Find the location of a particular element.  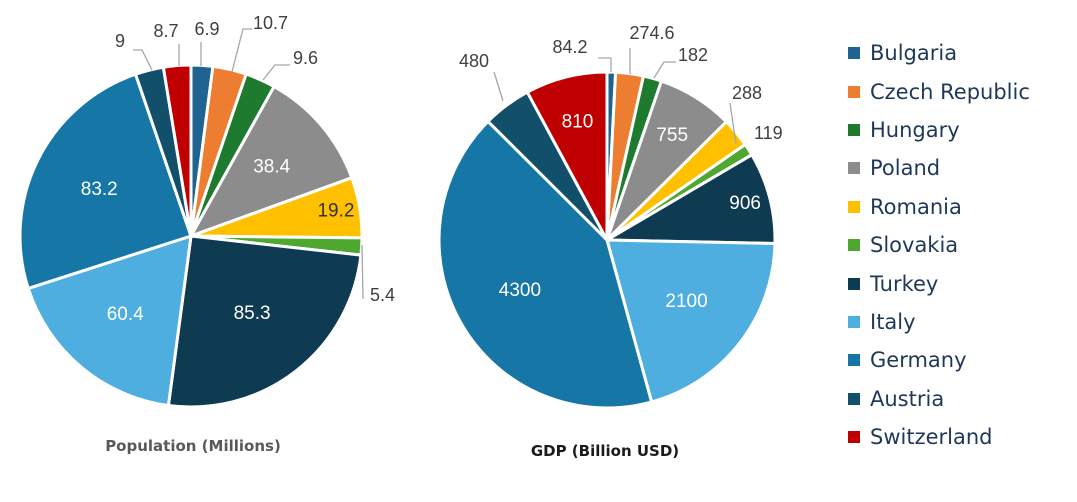

data-label: 84.2 is located at coordinates (569, 47).